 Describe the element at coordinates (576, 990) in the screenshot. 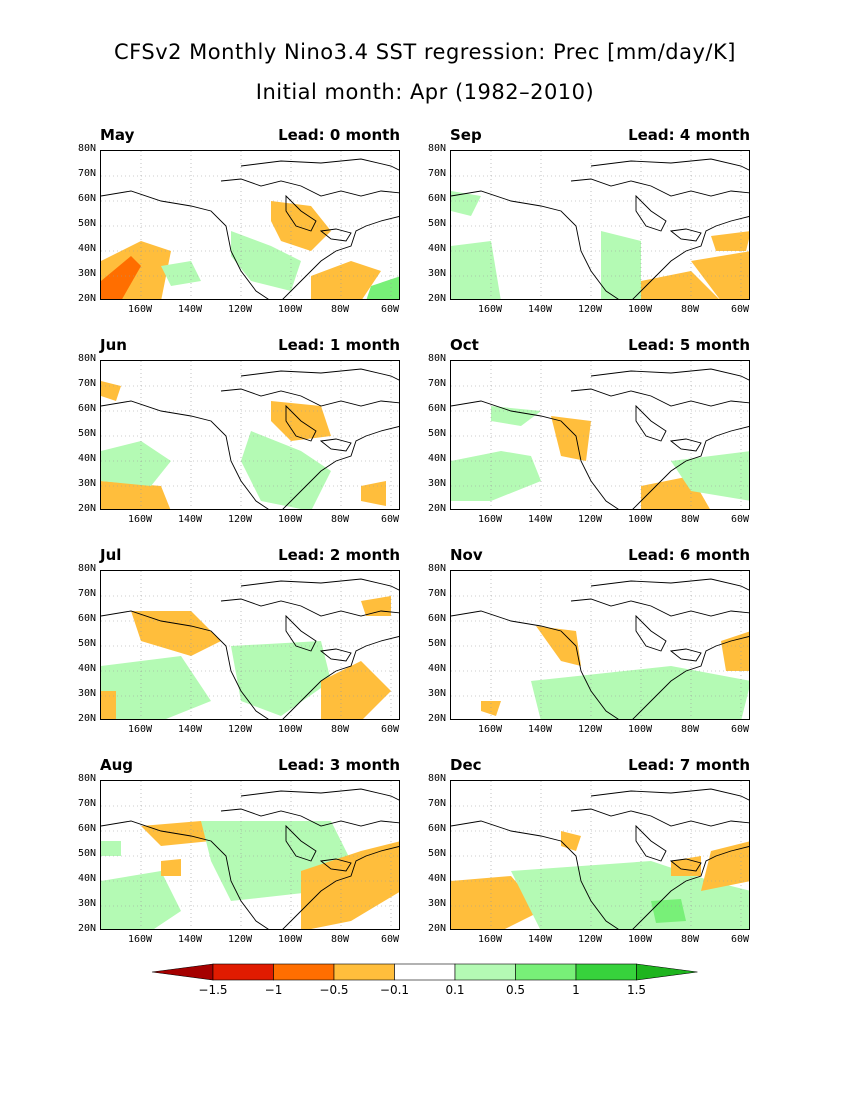

I see `colorbar-tick-label: 1` at that location.